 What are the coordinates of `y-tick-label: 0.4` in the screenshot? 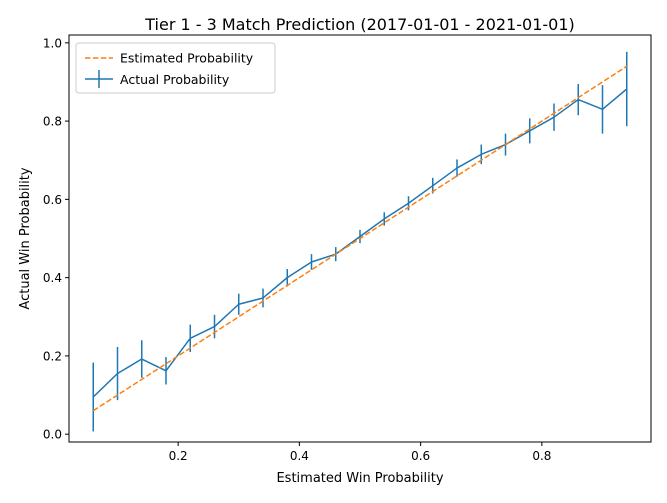 It's located at (52, 278).